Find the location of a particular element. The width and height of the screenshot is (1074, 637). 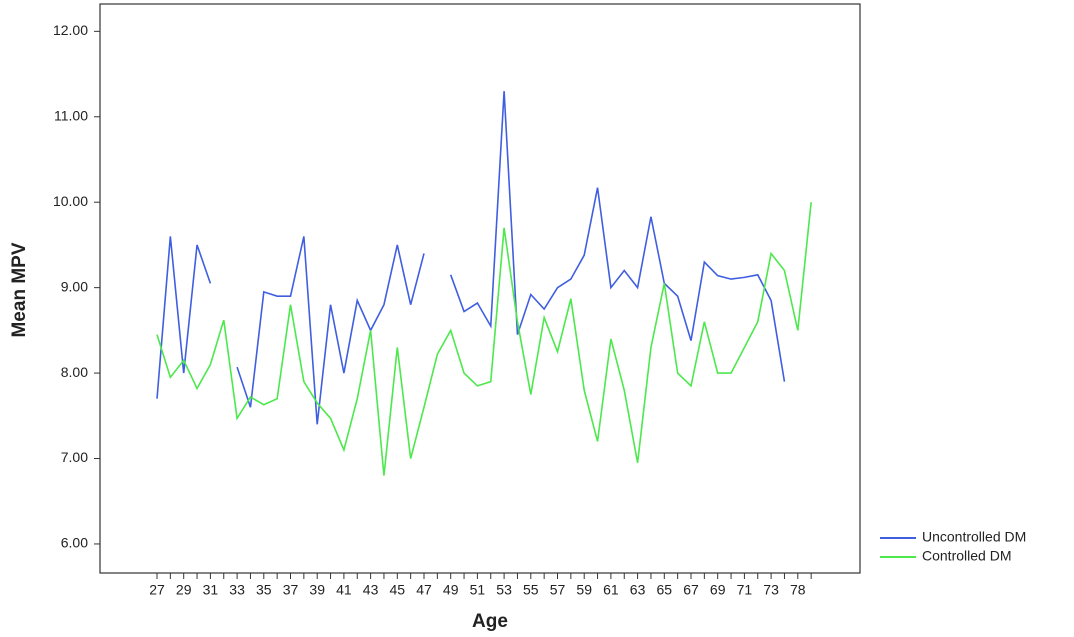

x-tick-label: 27 is located at coordinates (157, 590).